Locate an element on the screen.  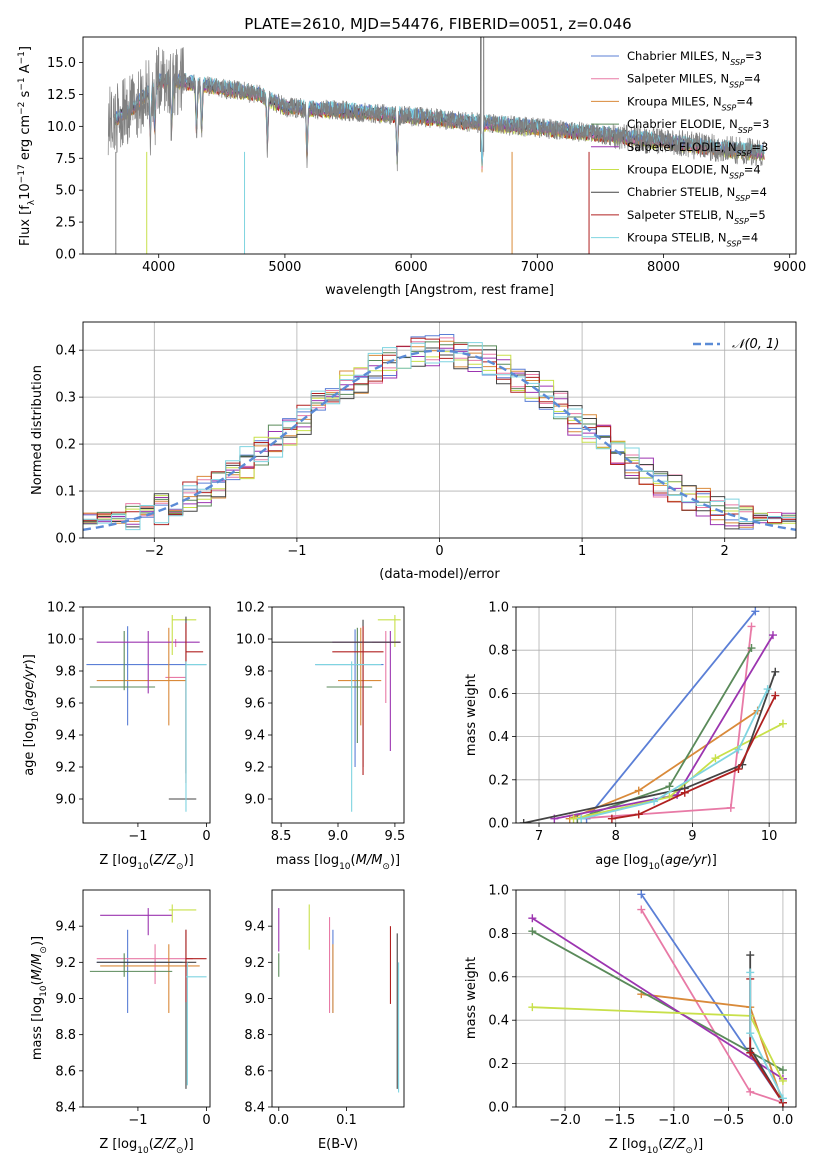
spectrum-ytick-label: 5.0 is located at coordinates (65, 191).